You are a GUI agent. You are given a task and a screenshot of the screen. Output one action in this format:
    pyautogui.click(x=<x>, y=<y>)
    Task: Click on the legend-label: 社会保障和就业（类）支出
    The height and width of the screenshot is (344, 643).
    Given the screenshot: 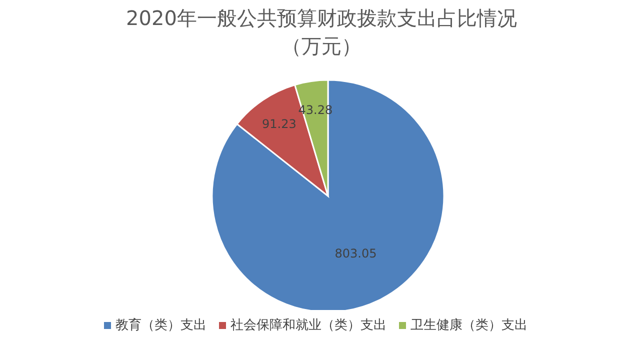 What is the action you would take?
    pyautogui.click(x=308, y=325)
    